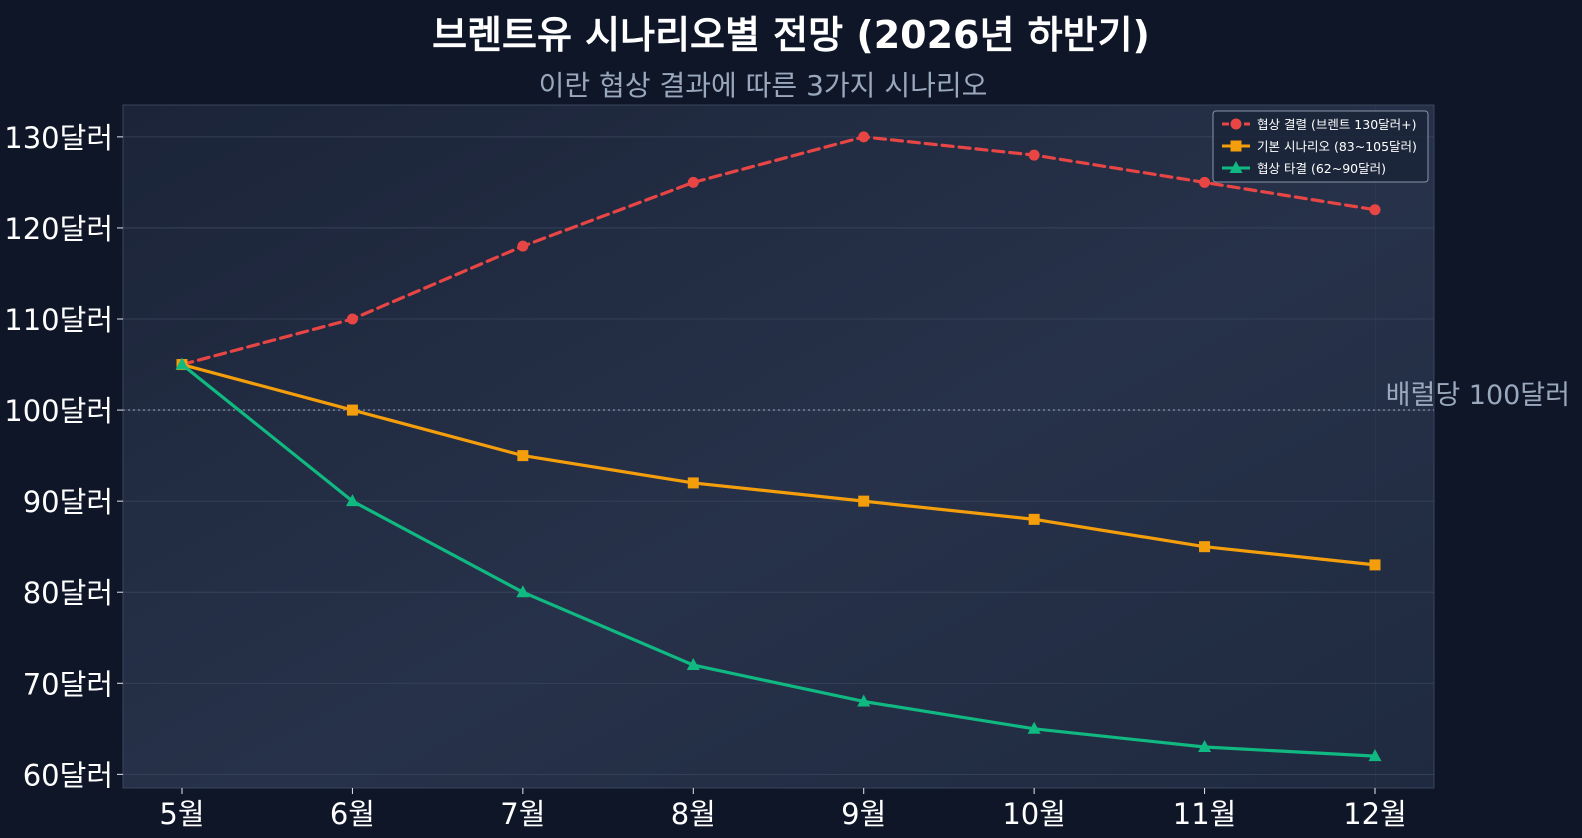 The height and width of the screenshot is (838, 1582). What do you see at coordinates (1478, 395) in the screenshot?
I see `reference-line-label: 배럴당 100달러` at bounding box center [1478, 395].